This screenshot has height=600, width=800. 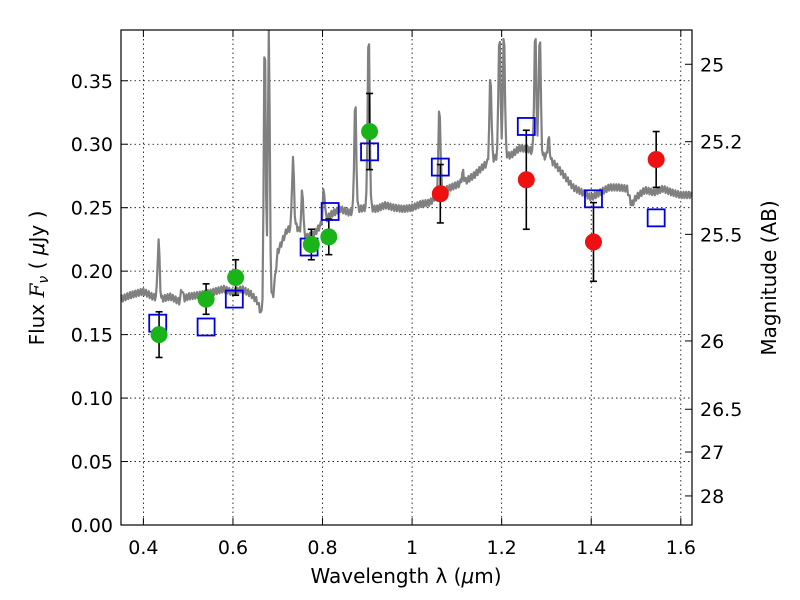 I want to click on y2-tick-label: 26.5, so click(x=721, y=410).